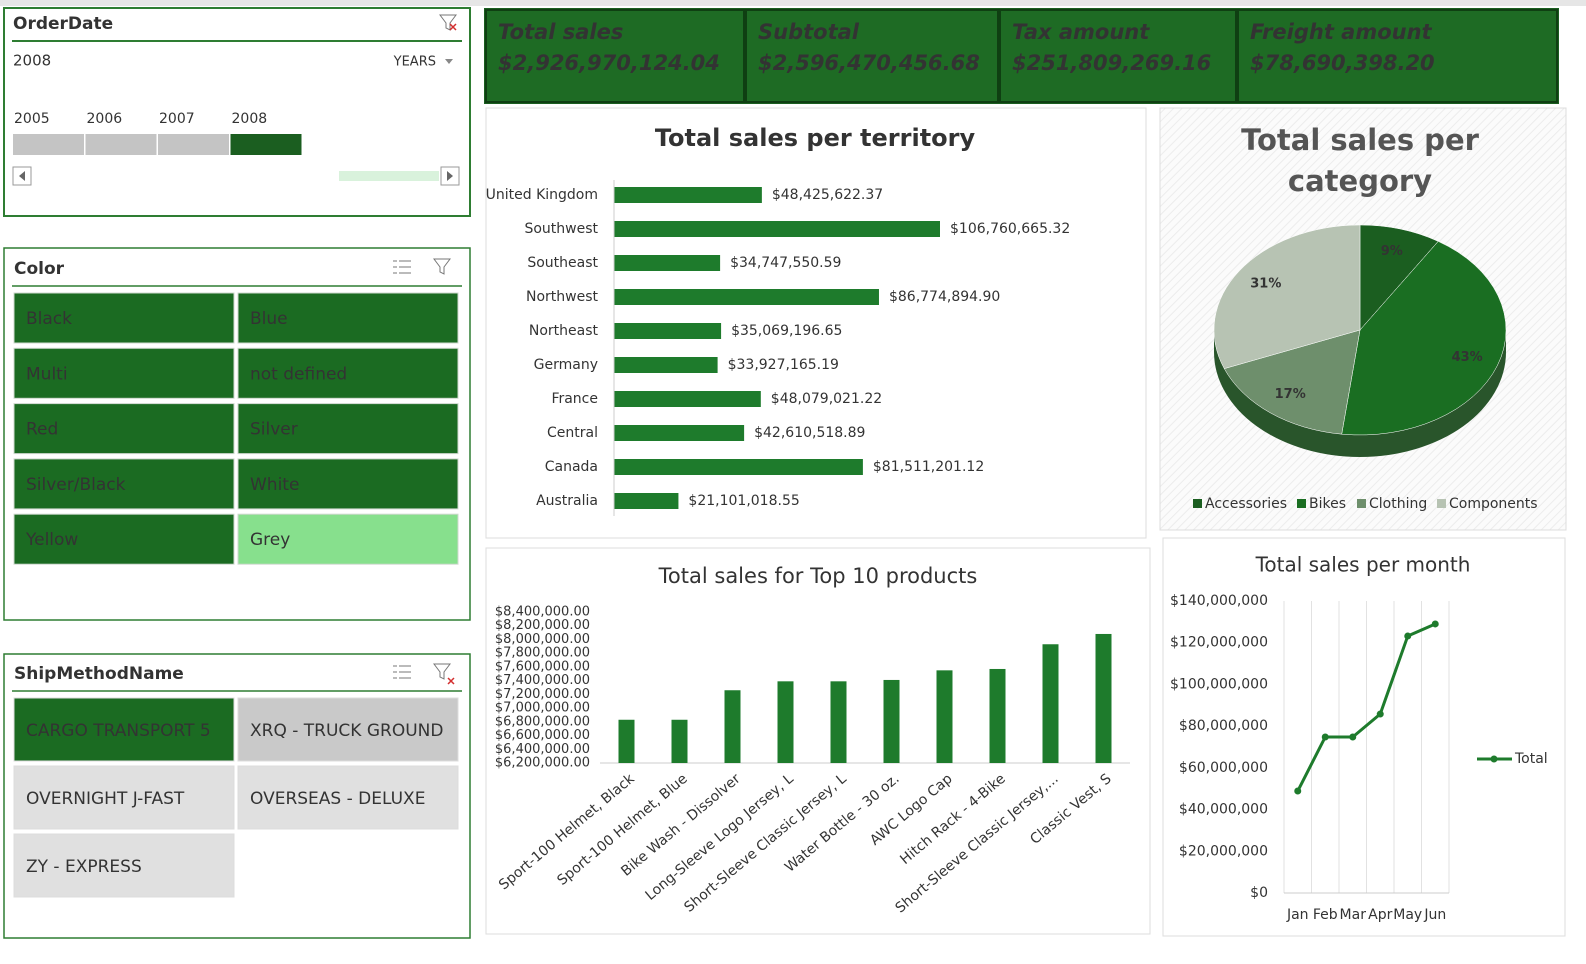 This screenshot has width=1586, height=964. I want to click on y-tick-label: $6,400,000.00, so click(542, 749).